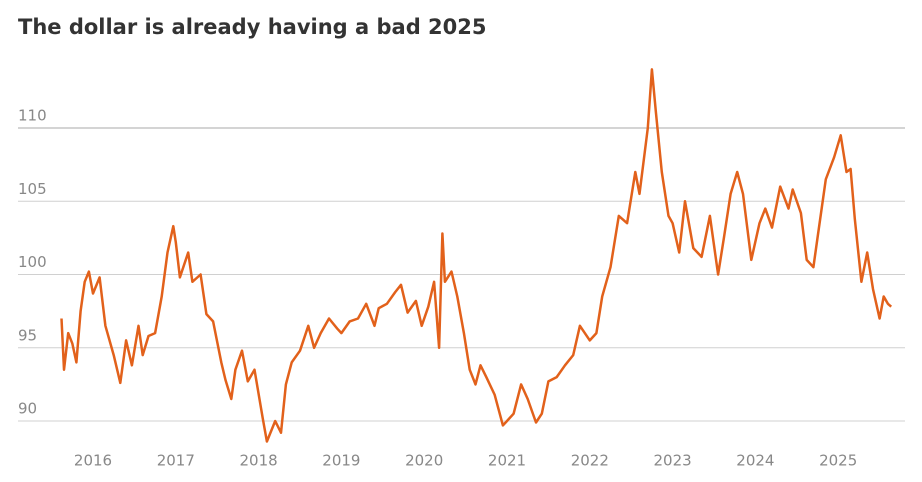 Image resolution: width=922 pixels, height=482 pixels. What do you see at coordinates (507, 461) in the screenshot?
I see `x-tick-label: 2021` at bounding box center [507, 461].